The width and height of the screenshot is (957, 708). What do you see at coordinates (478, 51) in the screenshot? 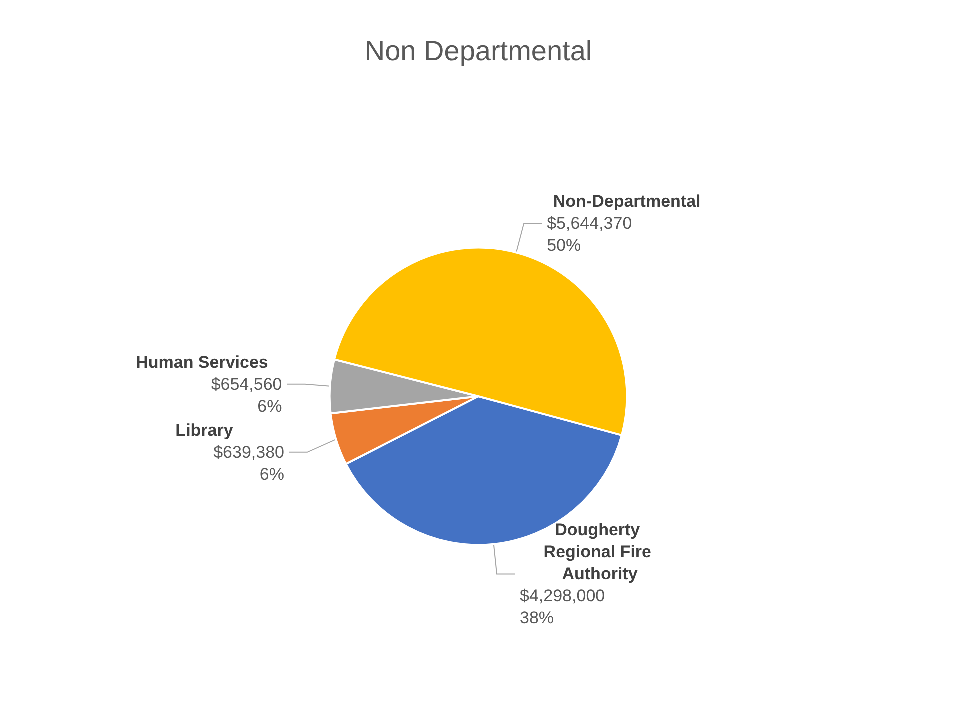
I see `chart-title: Non Departmental` at bounding box center [478, 51].